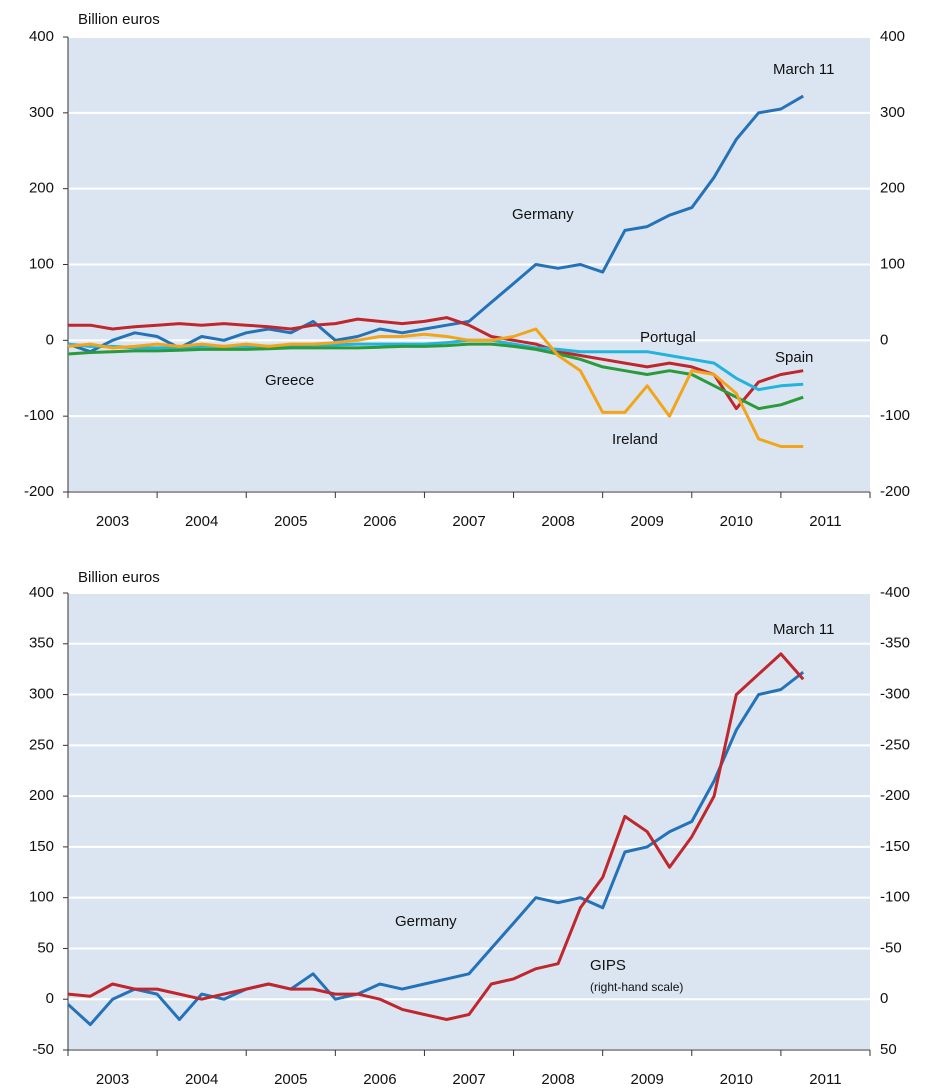 Image resolution: width=933 pixels, height=1090 pixels. What do you see at coordinates (892, 188) in the screenshot?
I see `y2-tick-label: 200` at bounding box center [892, 188].